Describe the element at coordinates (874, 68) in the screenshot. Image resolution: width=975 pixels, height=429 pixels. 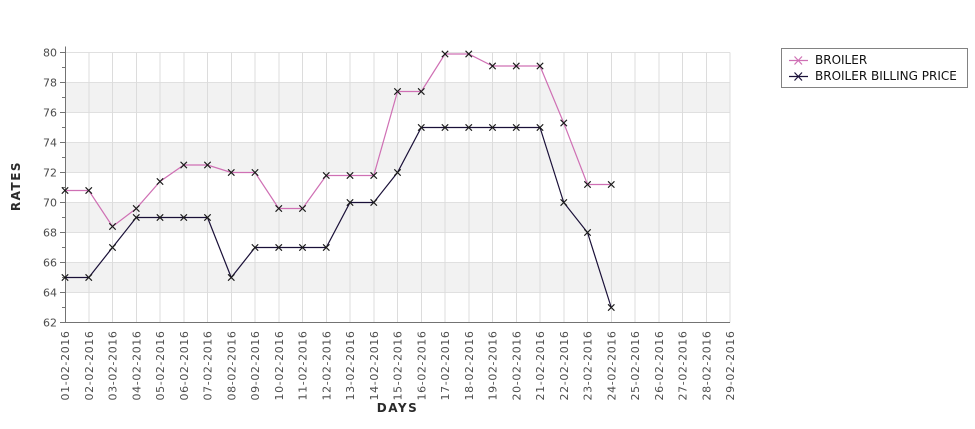
I see `legend: BROILER BROILER BILLING PRICE` at that location.